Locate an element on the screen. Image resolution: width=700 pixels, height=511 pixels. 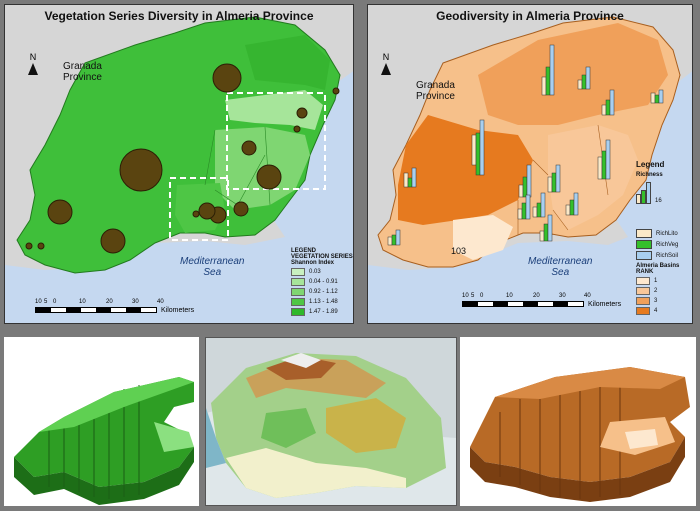
legend-row: RichSoil is located at coordinates (657, 255).